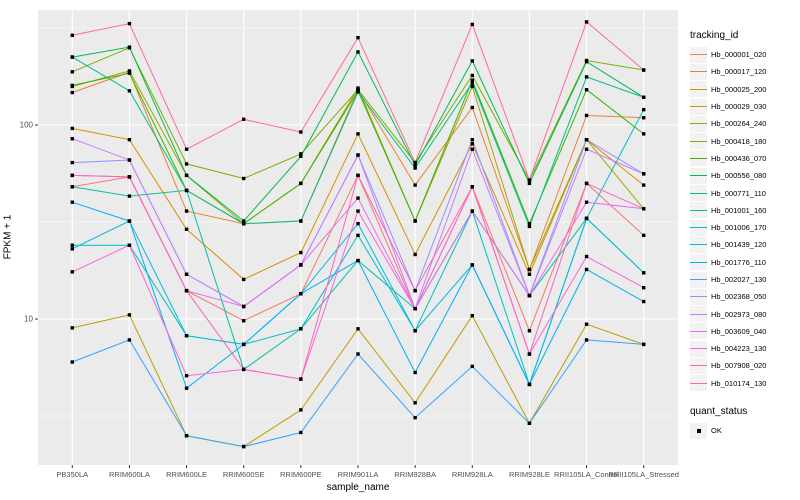 This screenshot has height=500, width=800. Describe the element at coordinates (739, 366) in the screenshot. I see `legend-item-label: Hb_007908_020` at that location.